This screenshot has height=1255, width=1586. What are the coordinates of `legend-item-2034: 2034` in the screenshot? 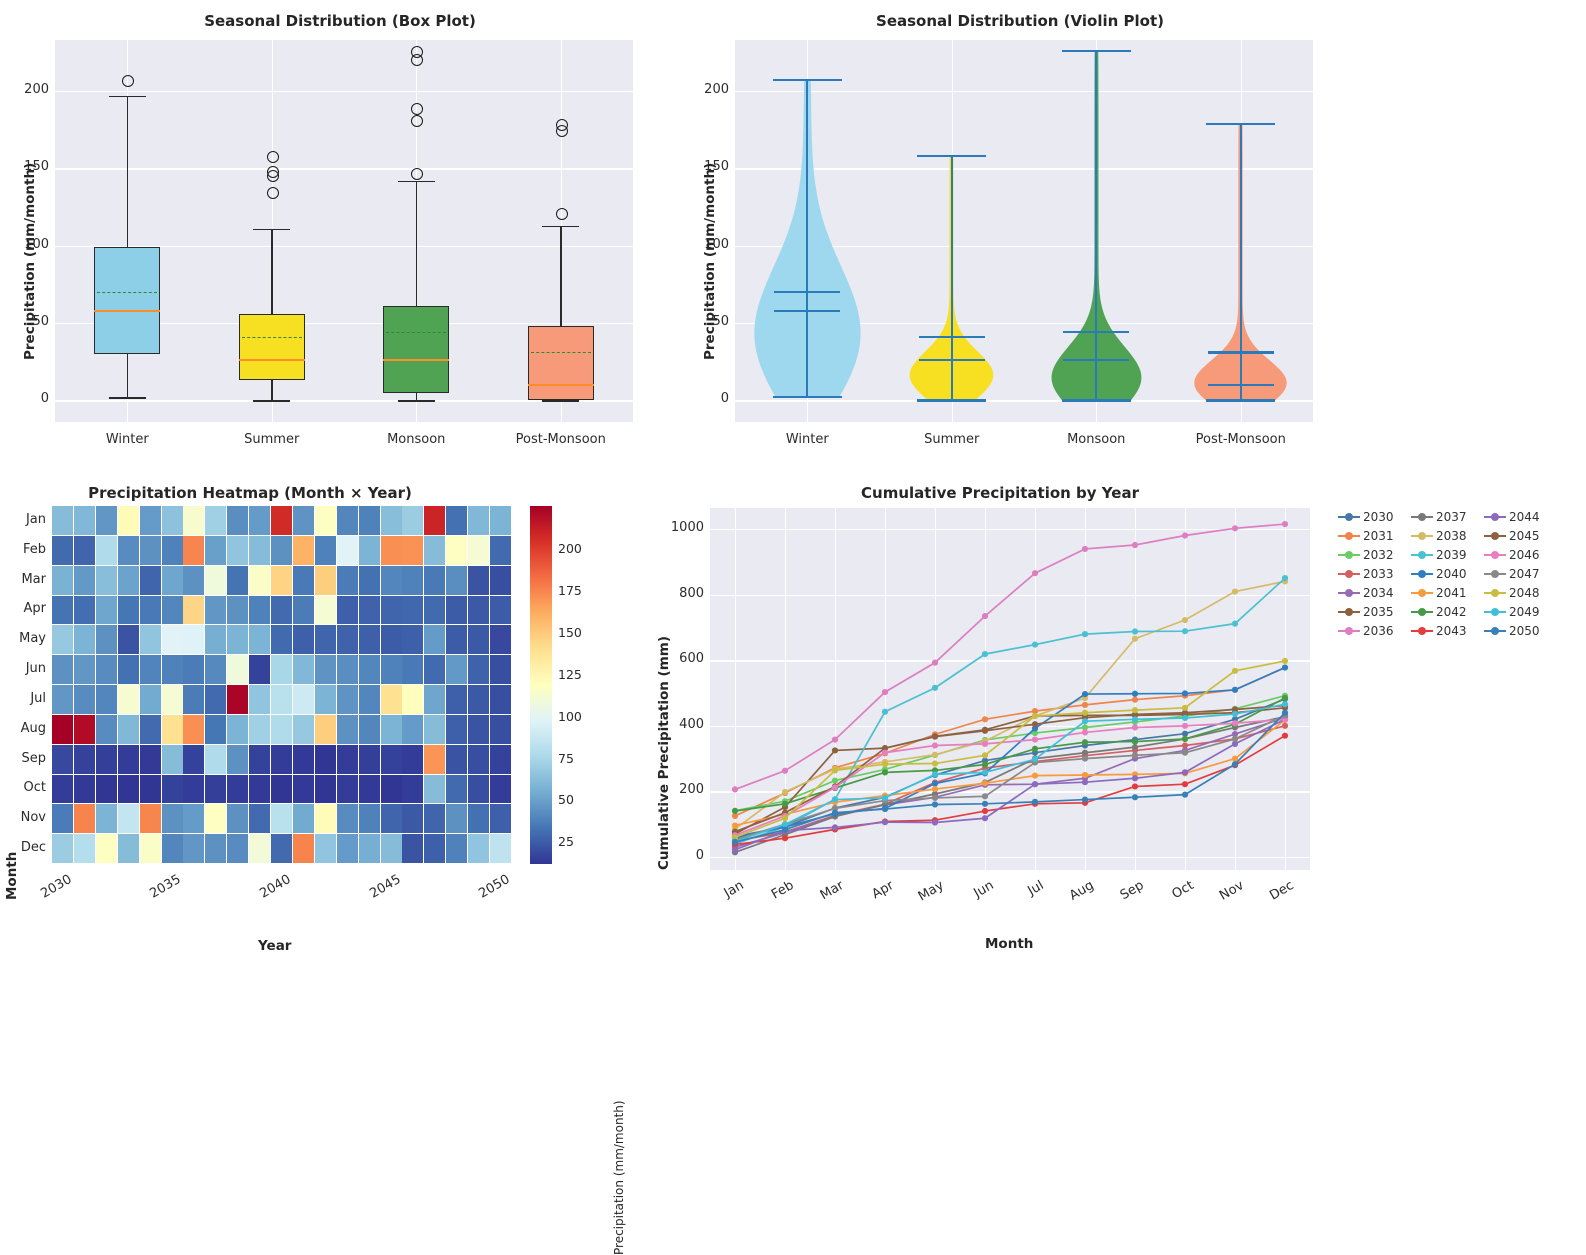 It's located at (1367, 593).